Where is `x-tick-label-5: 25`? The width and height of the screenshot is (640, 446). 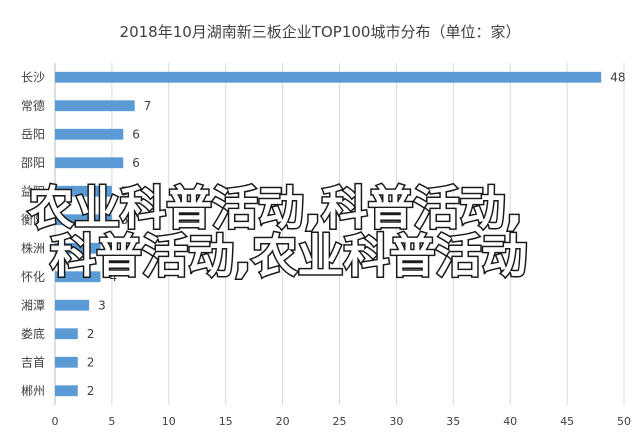 x-tick-label-5: 25 is located at coordinates (340, 421).